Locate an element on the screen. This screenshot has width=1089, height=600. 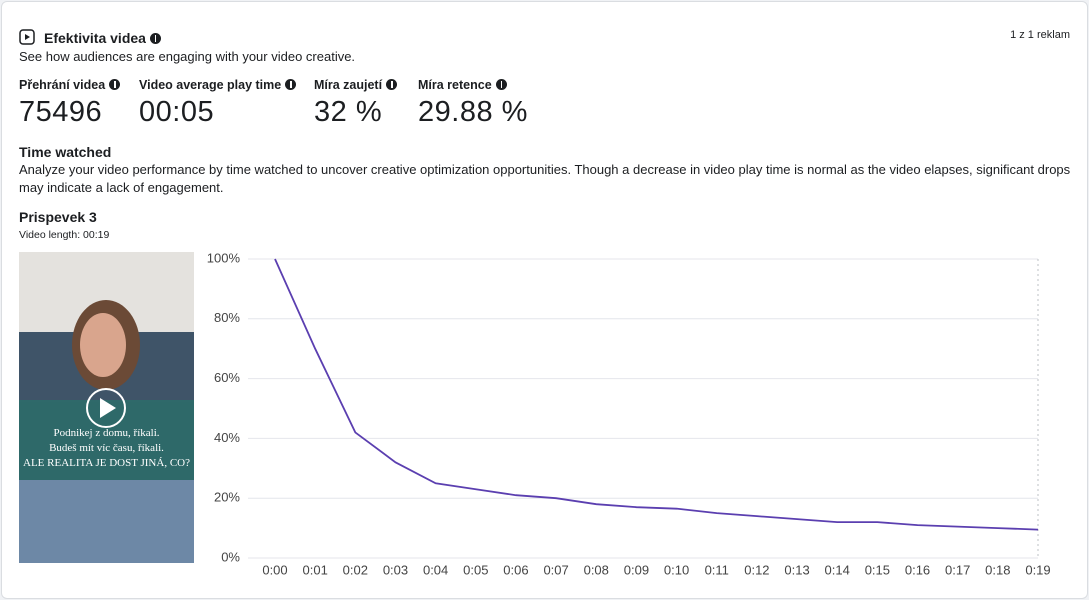
header-title: Efektivita videa is located at coordinates (102, 38).